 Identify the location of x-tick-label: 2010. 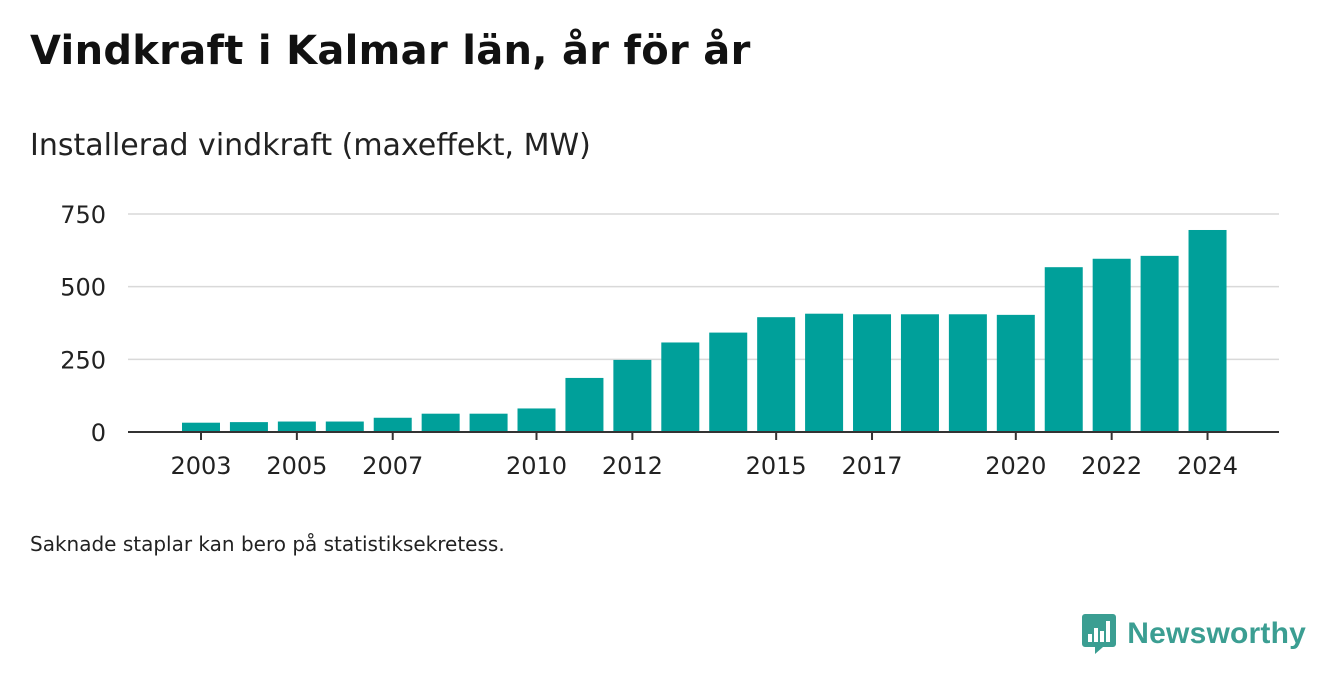
(536, 466).